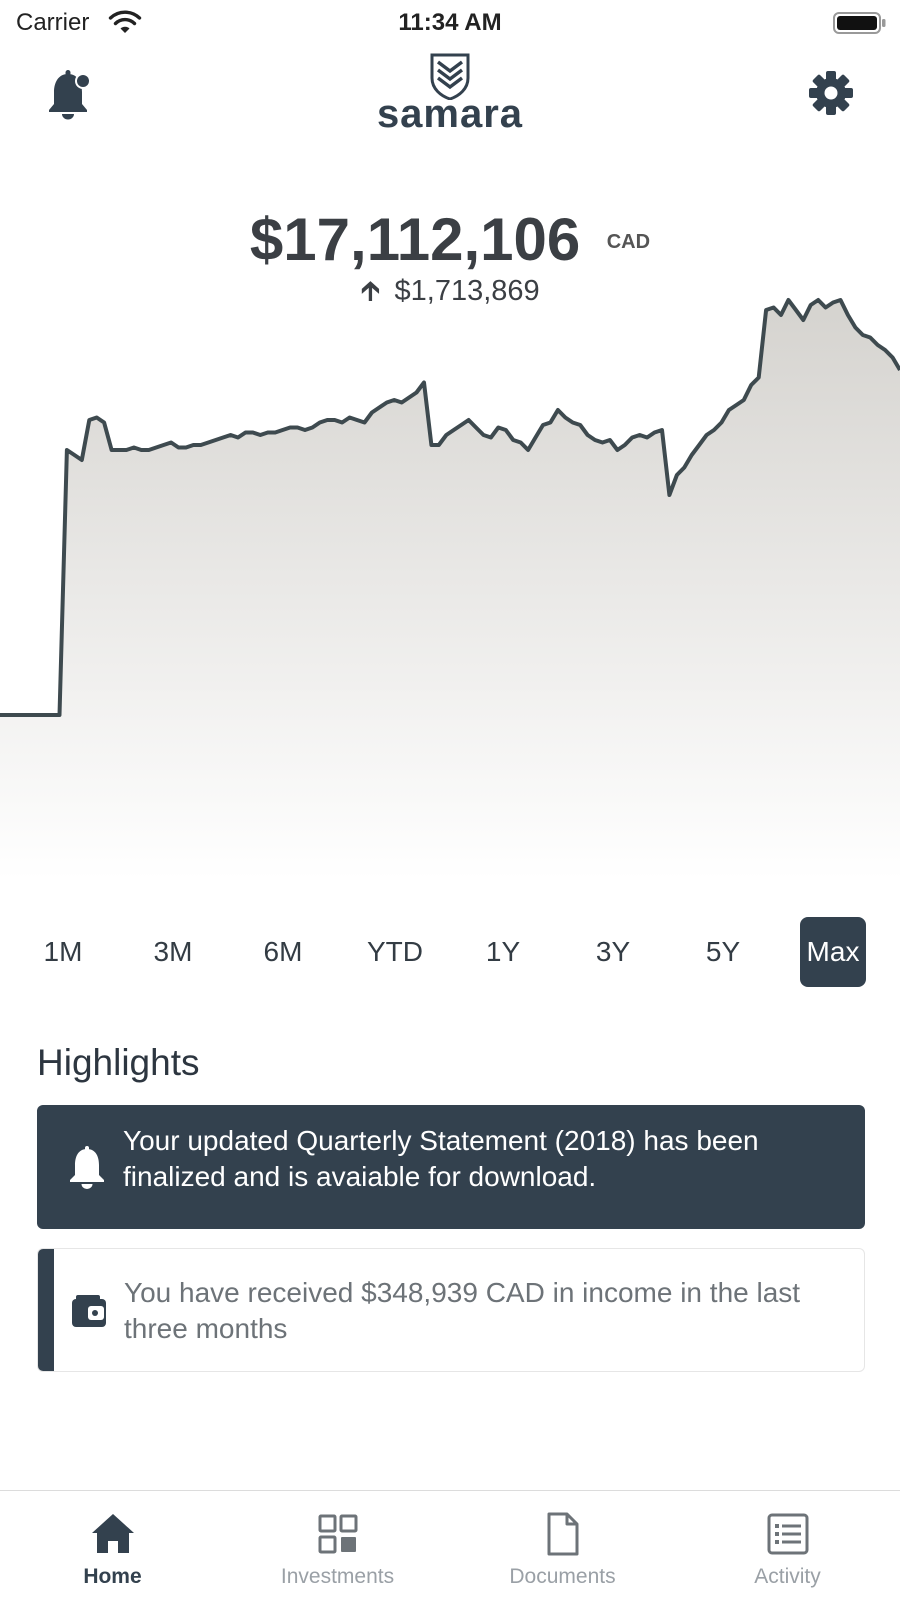 This screenshot has height=1598, width=900. What do you see at coordinates (415, 239) in the screenshot?
I see `balance-value: $17,112,106` at bounding box center [415, 239].